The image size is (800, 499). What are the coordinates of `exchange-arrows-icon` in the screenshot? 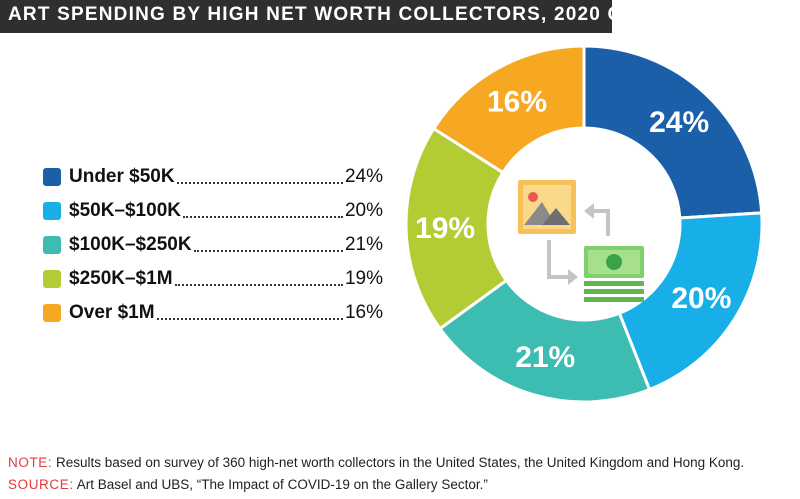 It's located at (578, 244).